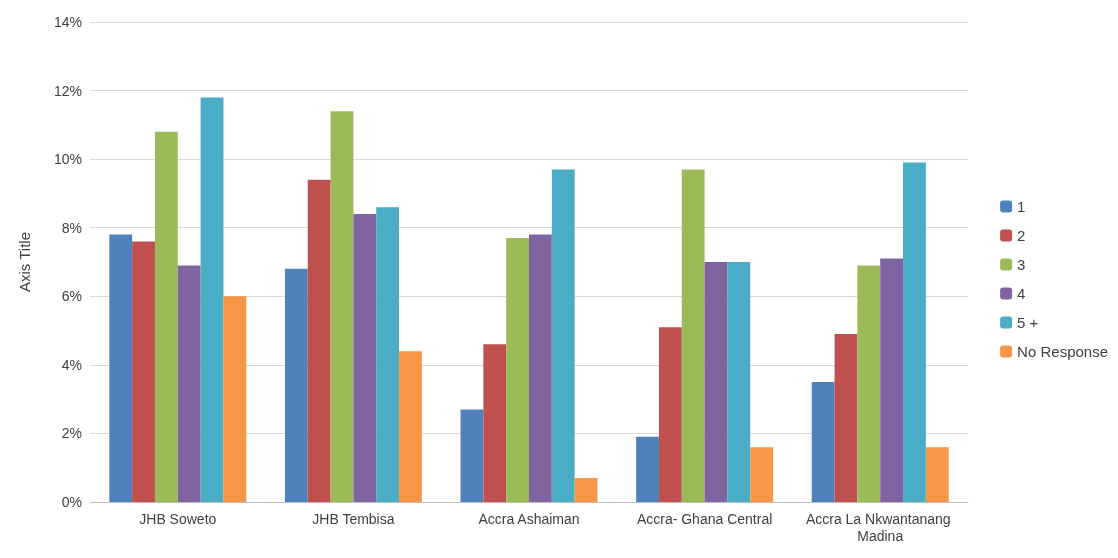 This screenshot has width=1118, height=558. Describe the element at coordinates (529, 518) in the screenshot. I see `x-tick-label: Accra Ashaiman` at that location.